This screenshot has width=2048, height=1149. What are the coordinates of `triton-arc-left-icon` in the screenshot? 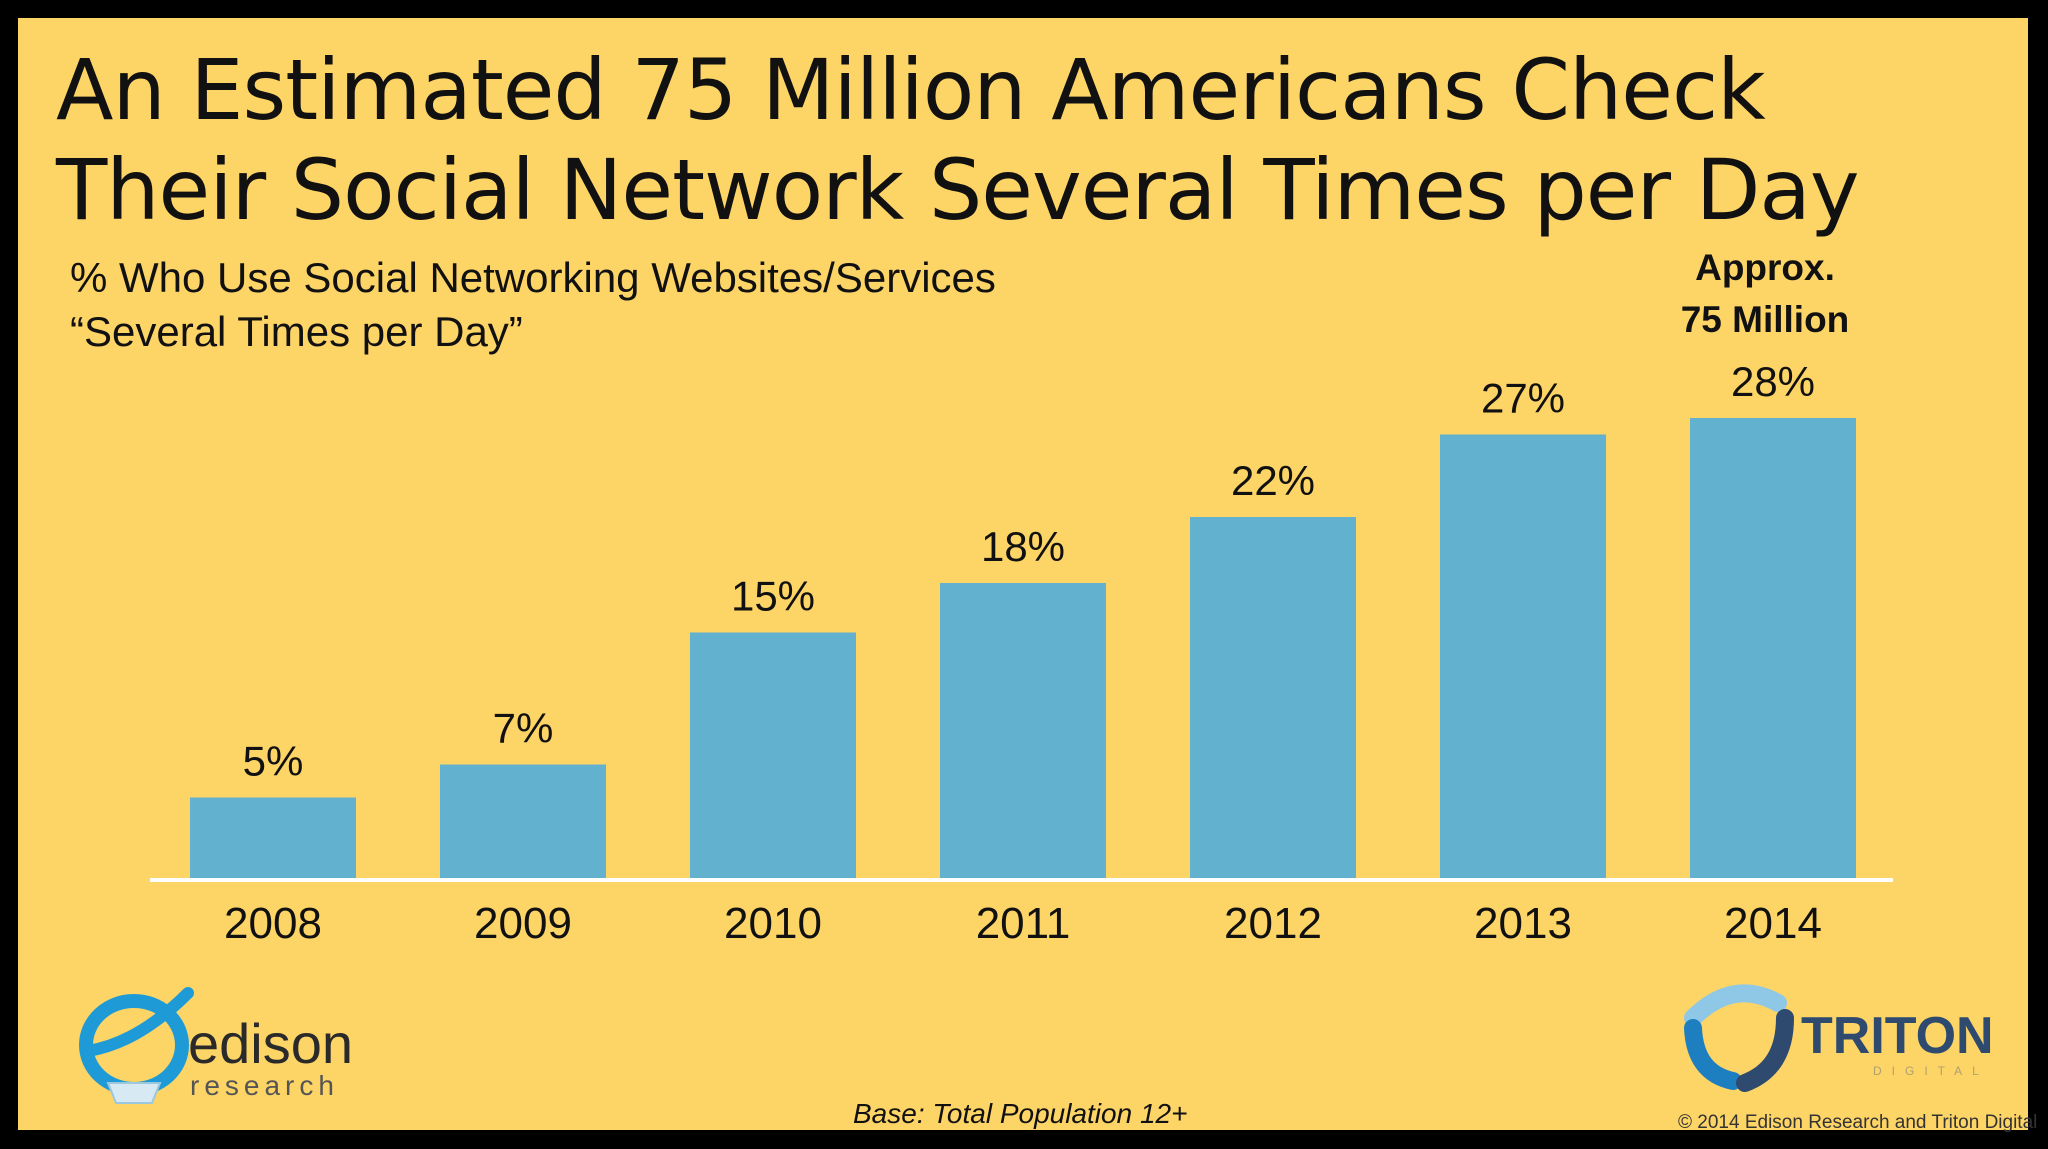 It's located at (1713, 1054).